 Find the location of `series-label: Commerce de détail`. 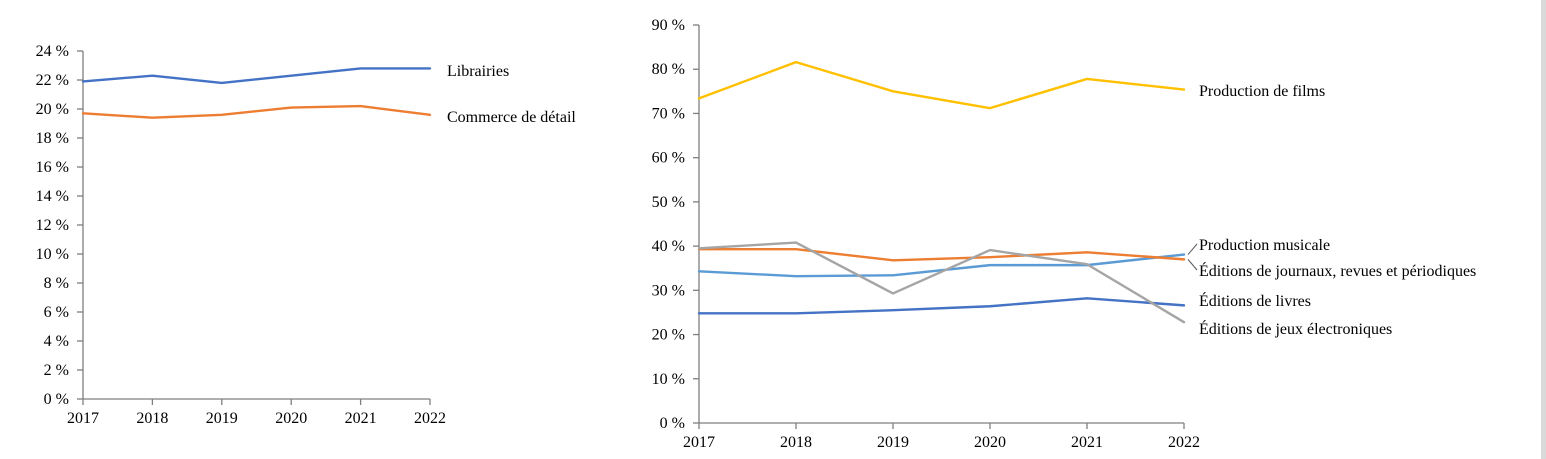

series-label: Commerce de détail is located at coordinates (511, 117).